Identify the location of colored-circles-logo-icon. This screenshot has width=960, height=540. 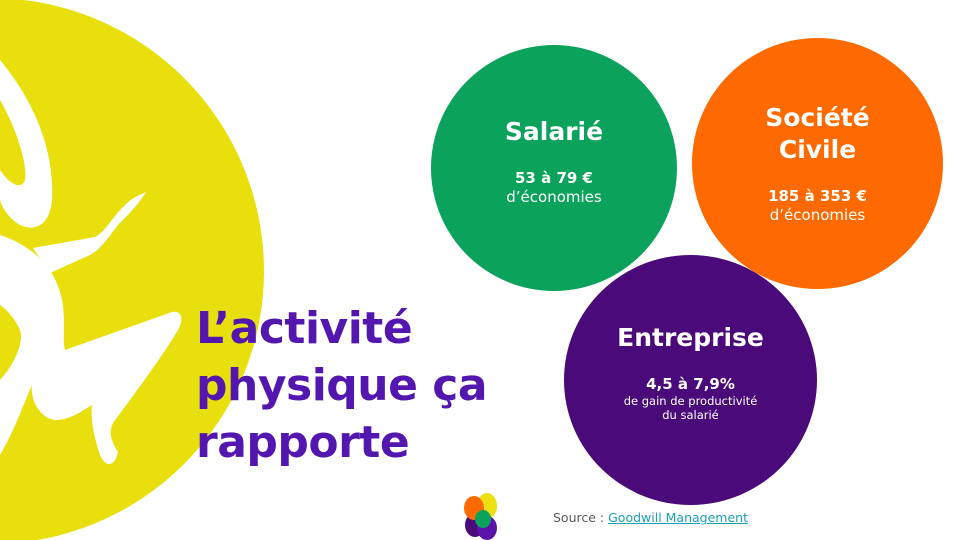
(480, 516).